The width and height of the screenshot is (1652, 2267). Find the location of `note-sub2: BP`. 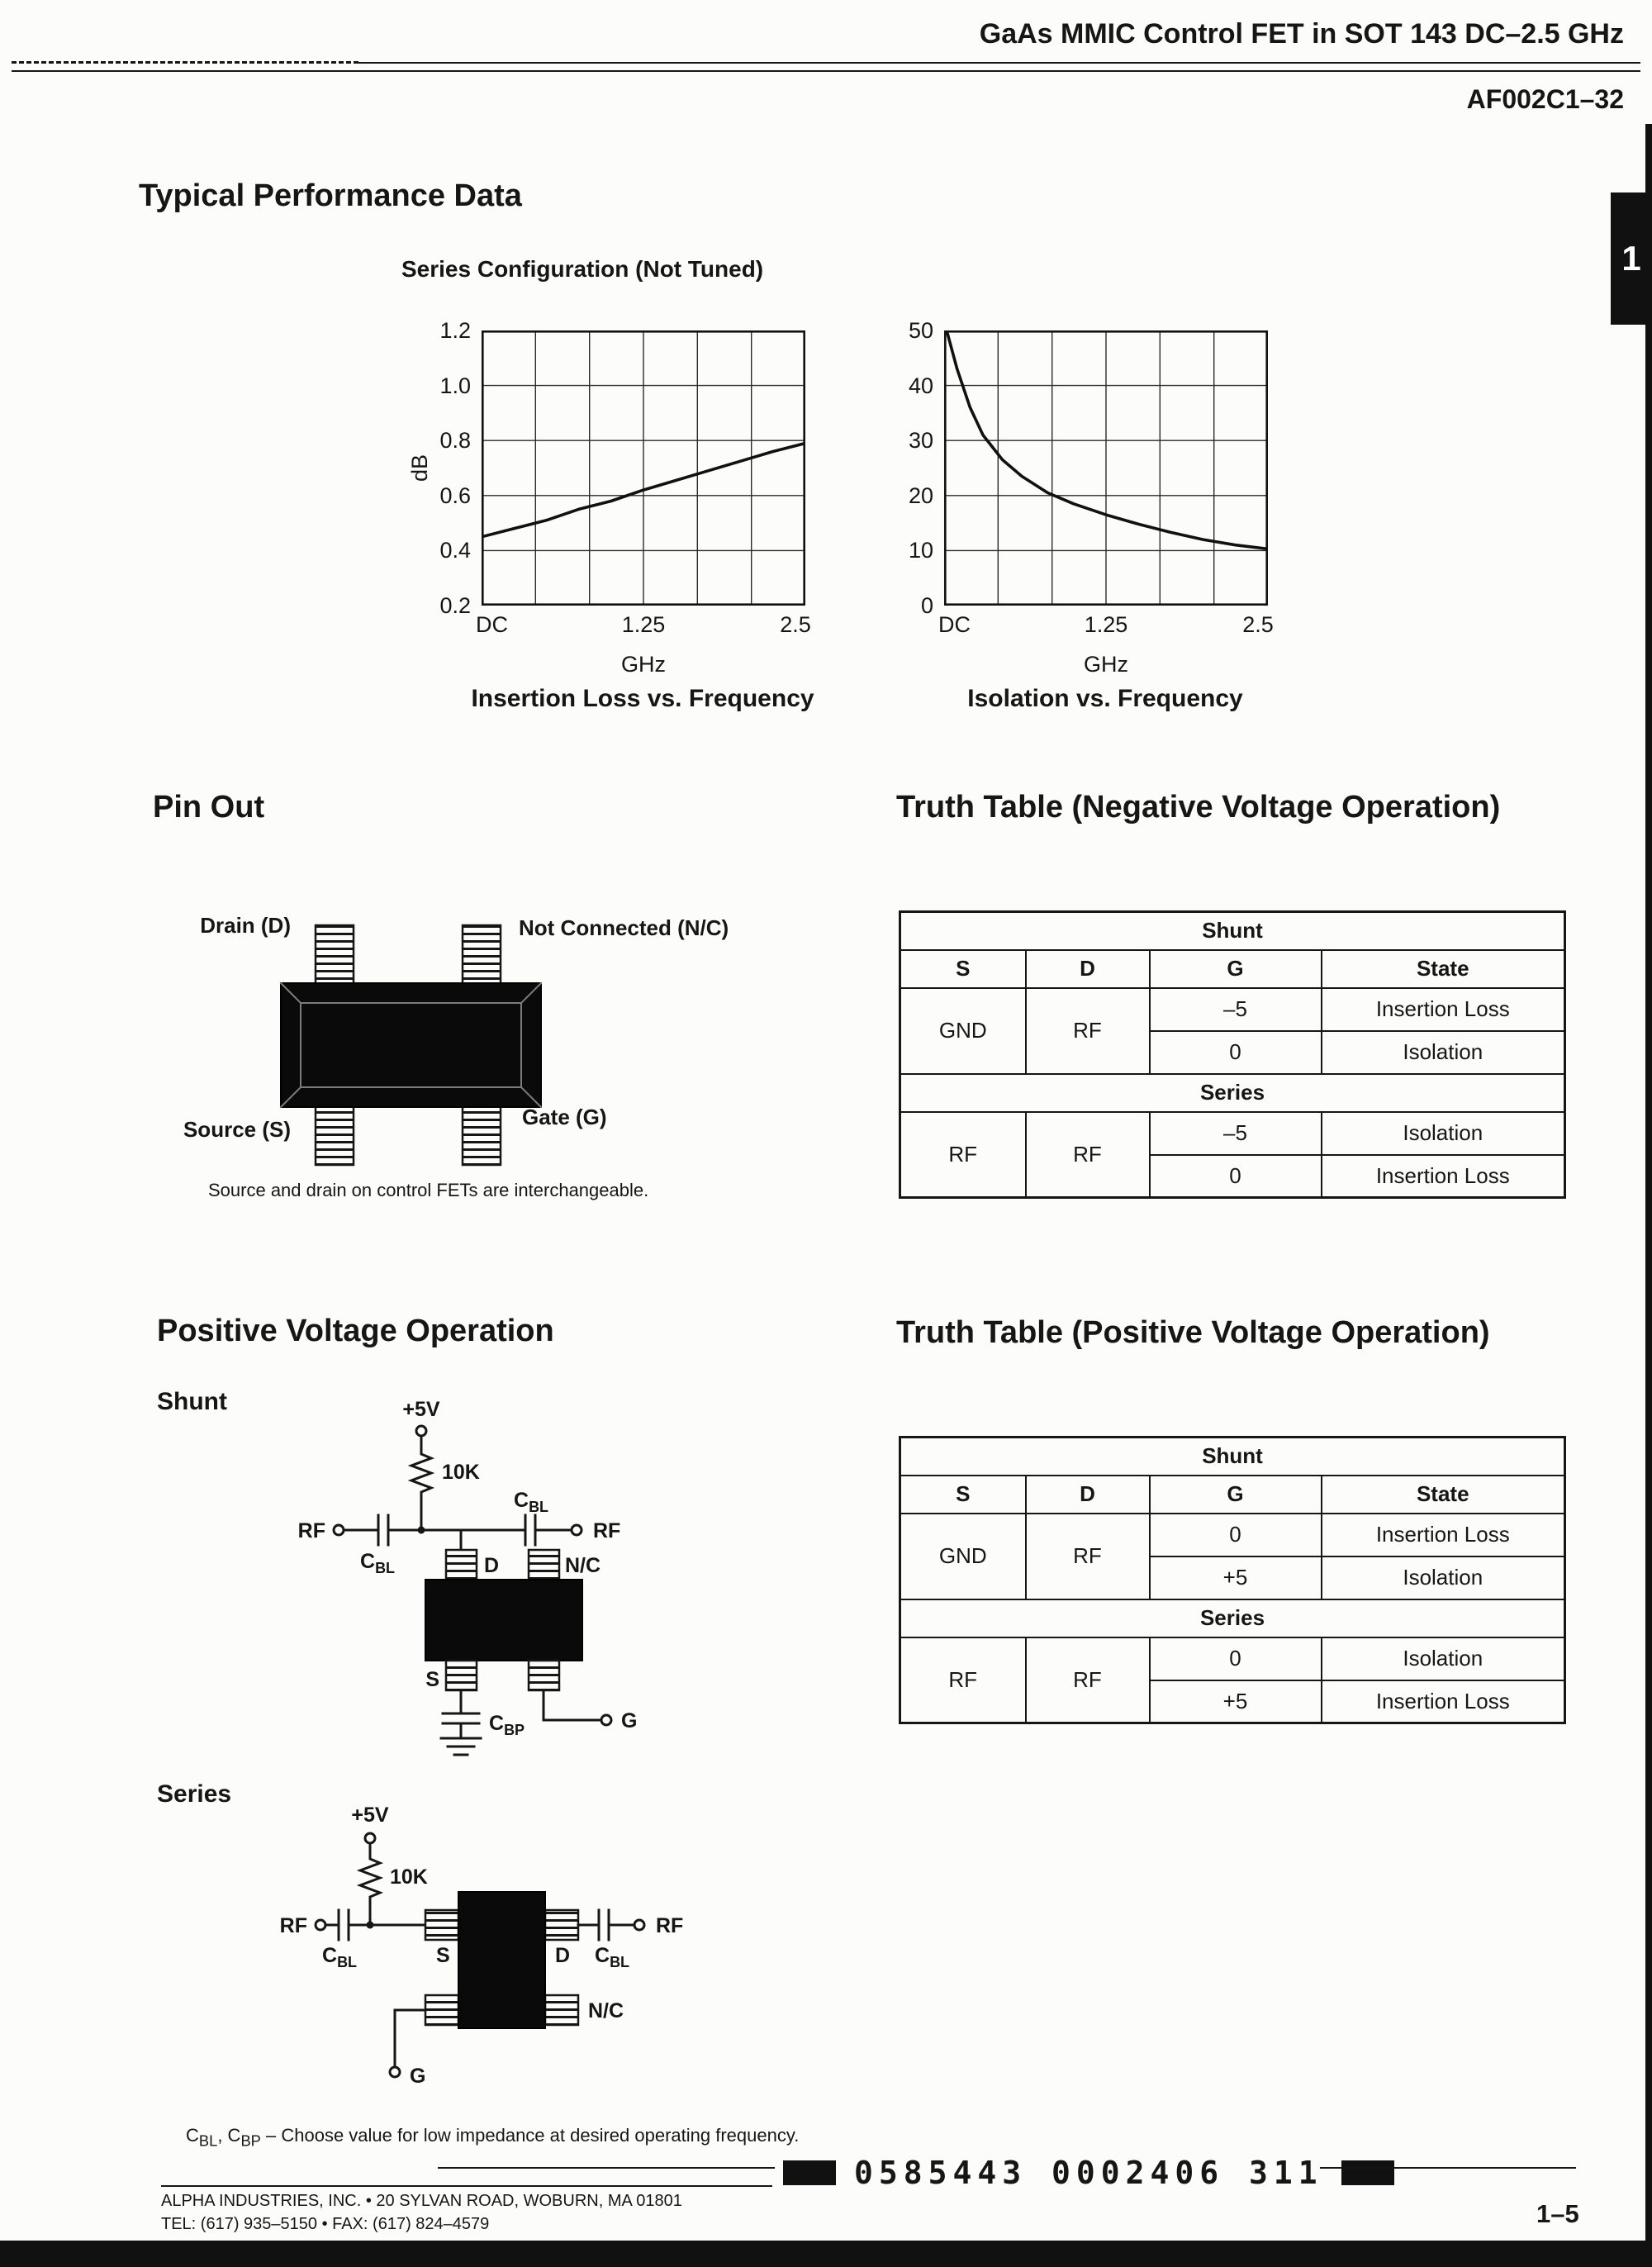

note-sub2: BP is located at coordinates (250, 2141).